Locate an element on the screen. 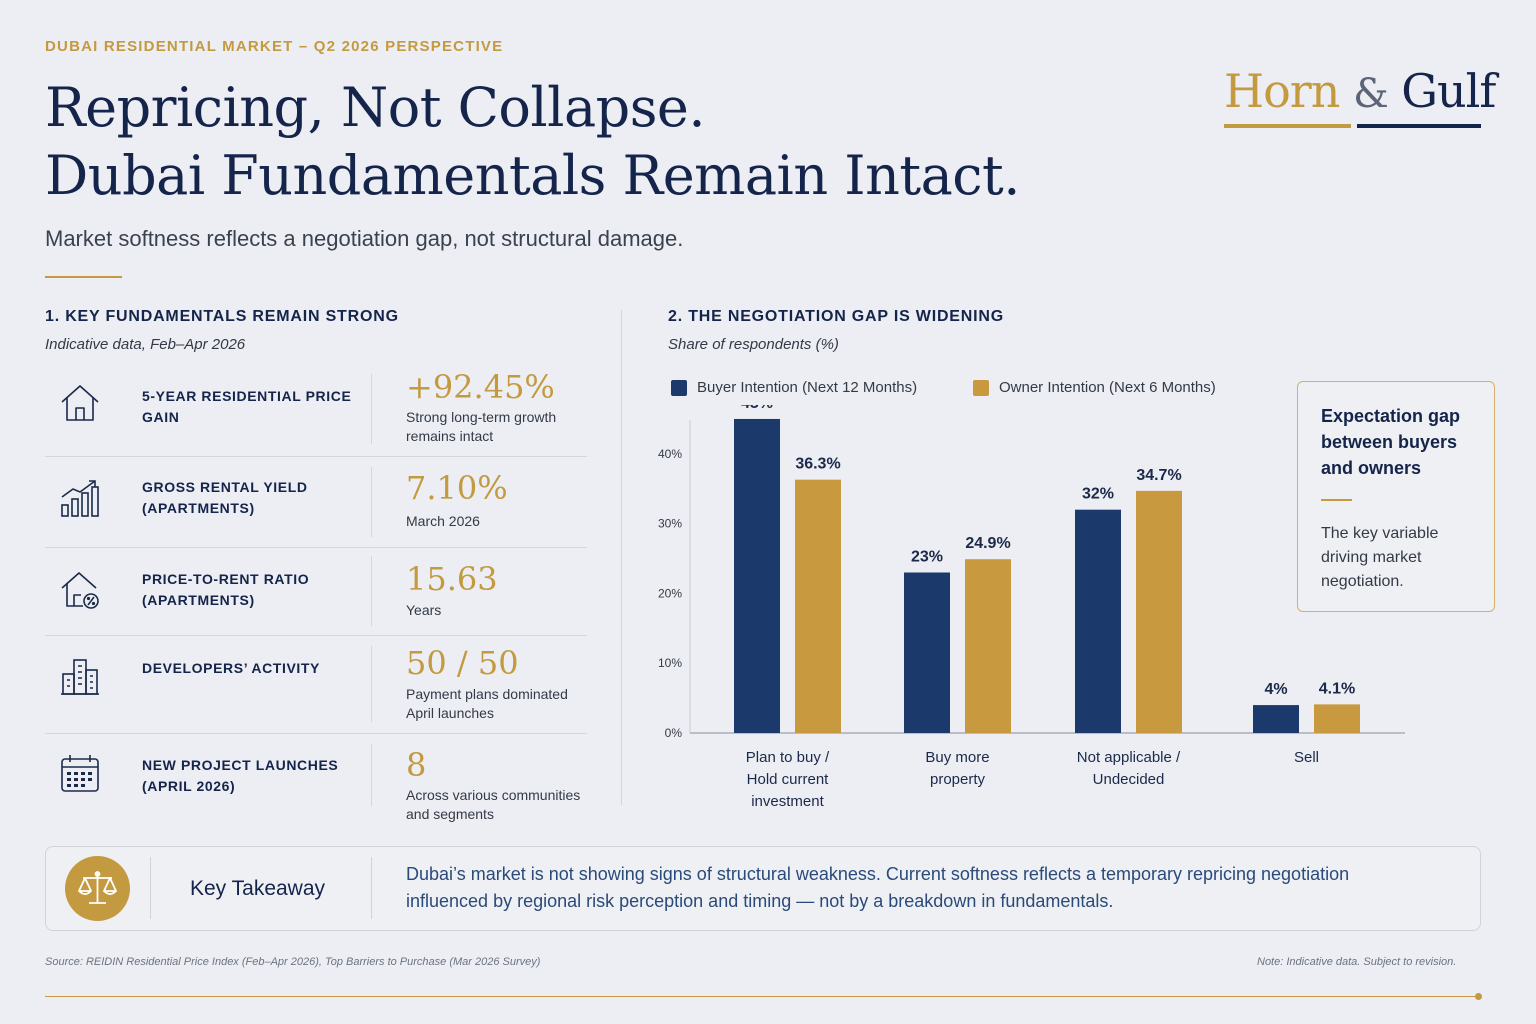  fundamental-label: 5-YEAR RESIDENTIAL PRICE GAIN is located at coordinates (247, 406).